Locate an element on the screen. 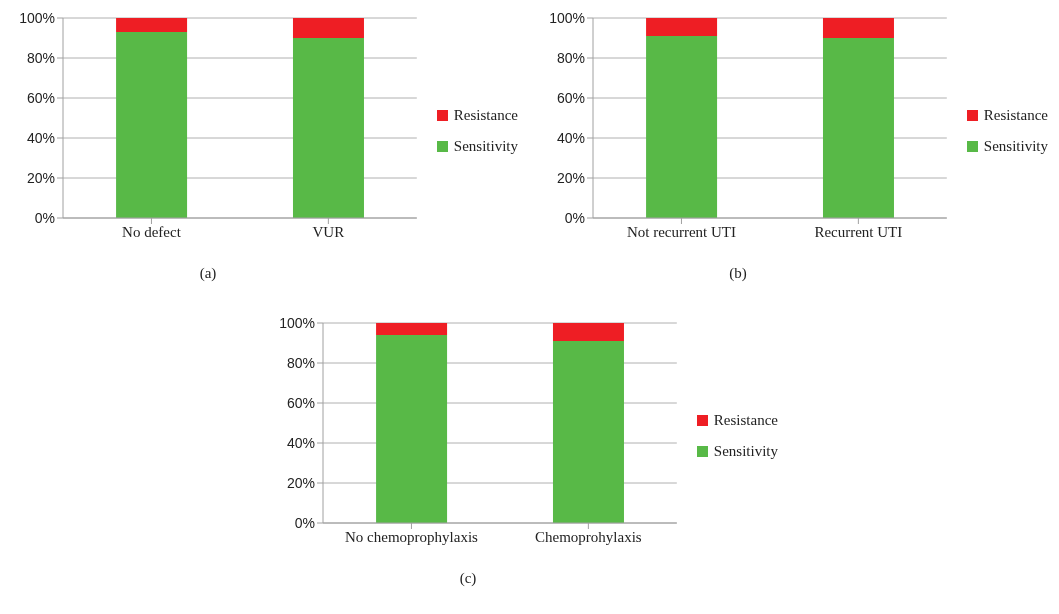  x-tick-label: No chemoprophylaxis is located at coordinates (412, 536).